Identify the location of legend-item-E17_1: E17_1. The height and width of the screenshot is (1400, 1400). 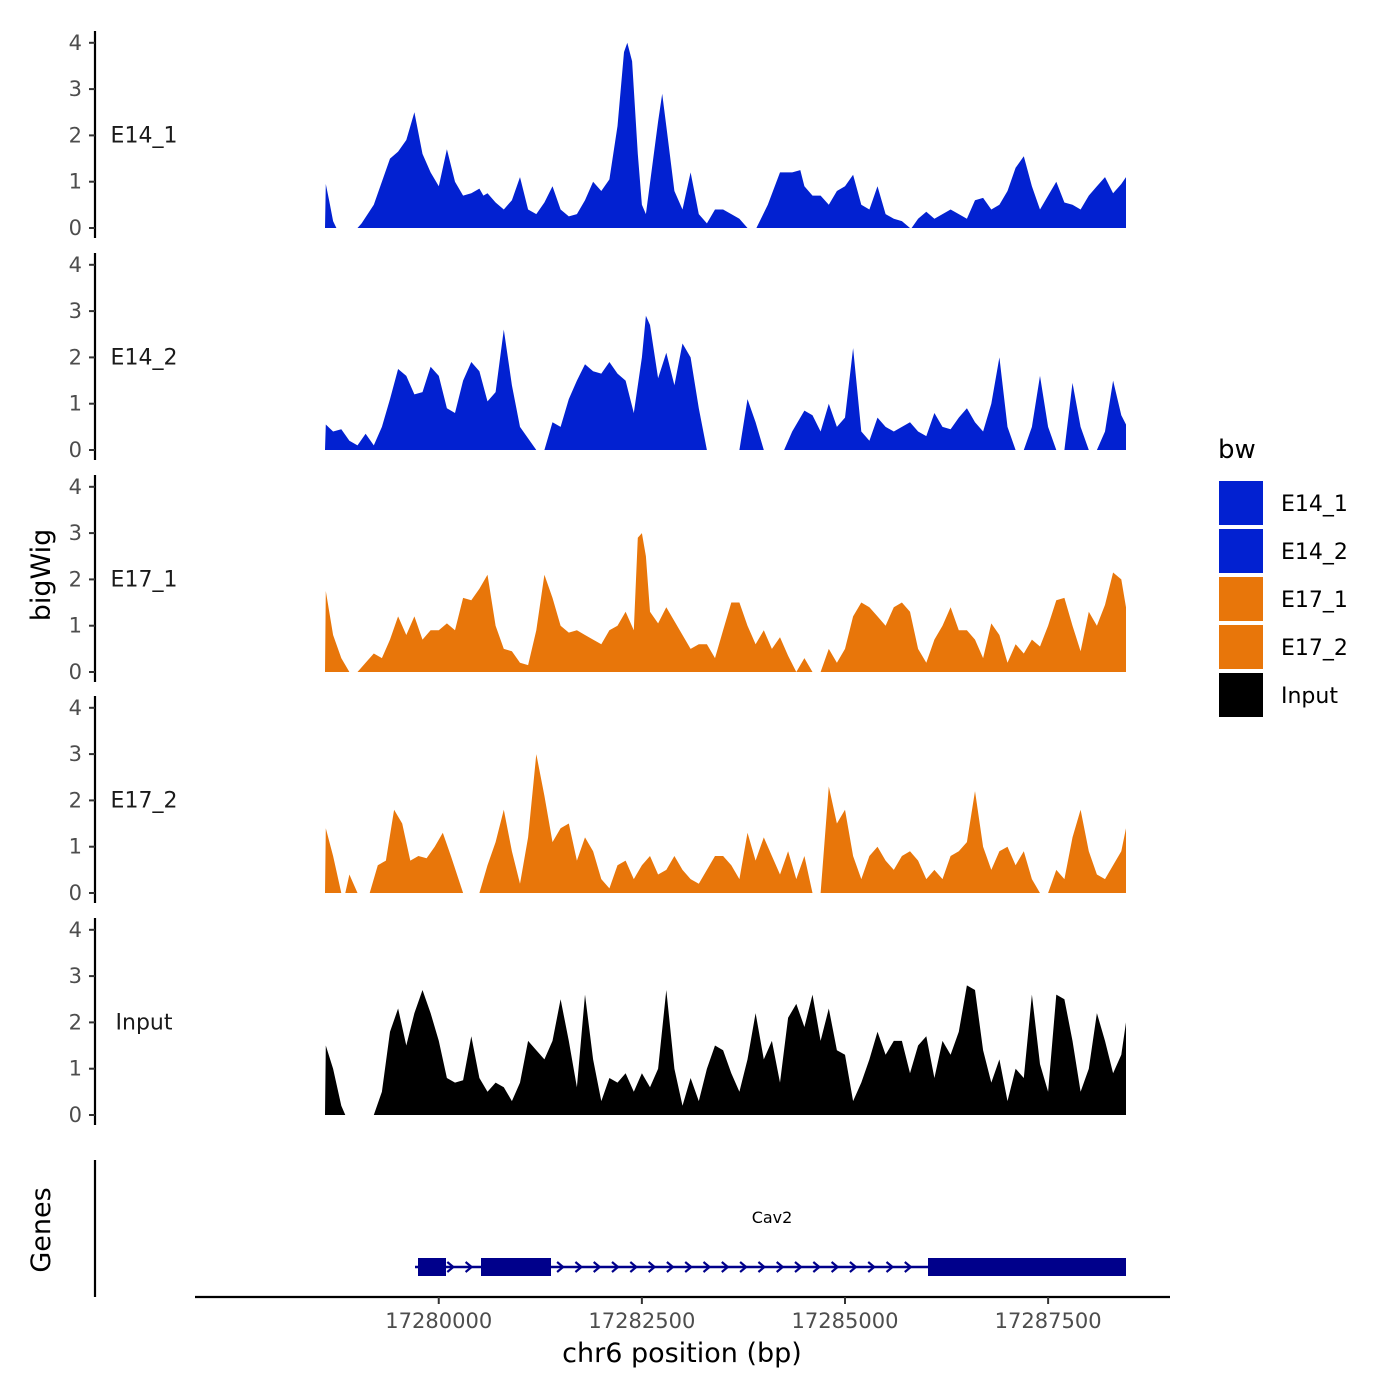
(1282, 599).